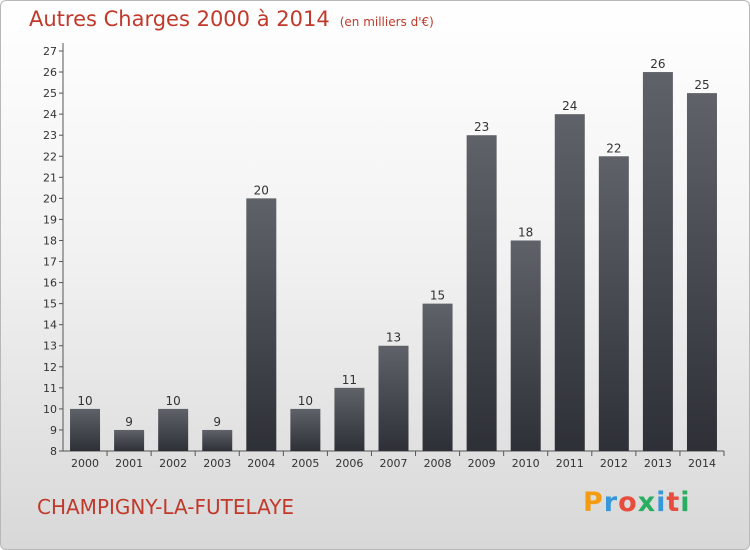  I want to click on proxiti-logo: Proxiti, so click(637, 502).